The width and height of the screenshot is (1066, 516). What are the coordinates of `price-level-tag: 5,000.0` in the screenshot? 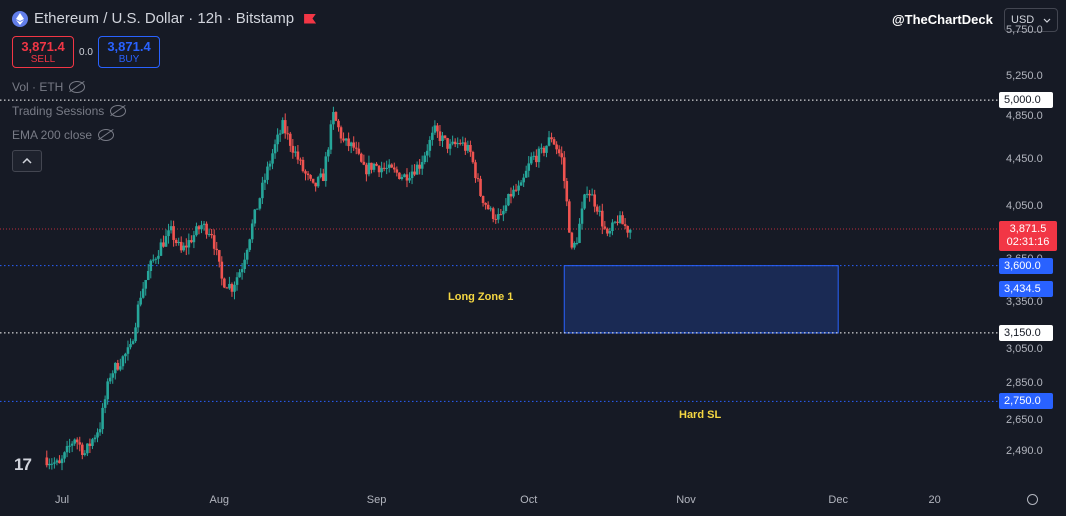 It's located at (1026, 100).